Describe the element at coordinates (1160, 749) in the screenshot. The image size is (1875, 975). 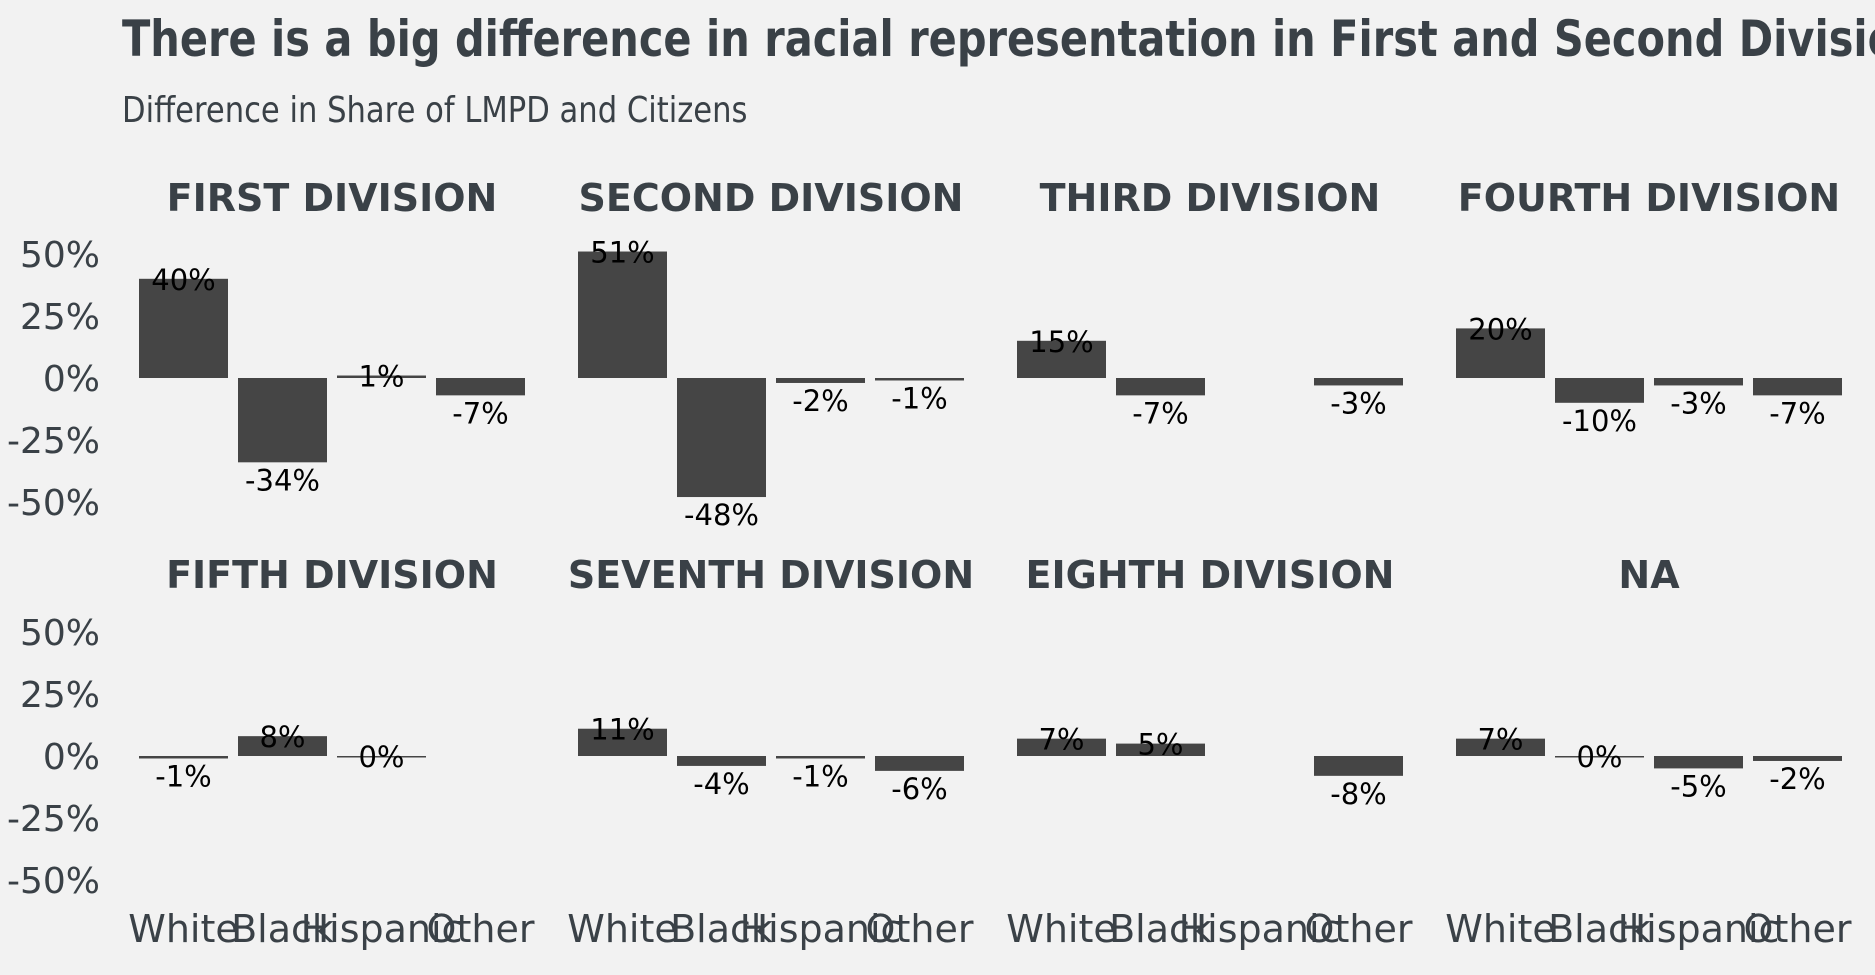
I see `bar-eighth-division-black` at that location.